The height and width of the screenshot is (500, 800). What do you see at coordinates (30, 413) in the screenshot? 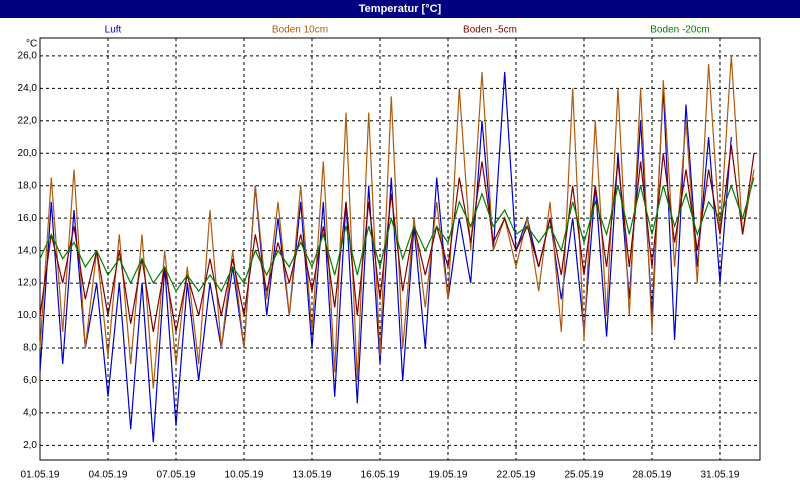
I see `y-tick-label: 4,0` at bounding box center [30, 413].